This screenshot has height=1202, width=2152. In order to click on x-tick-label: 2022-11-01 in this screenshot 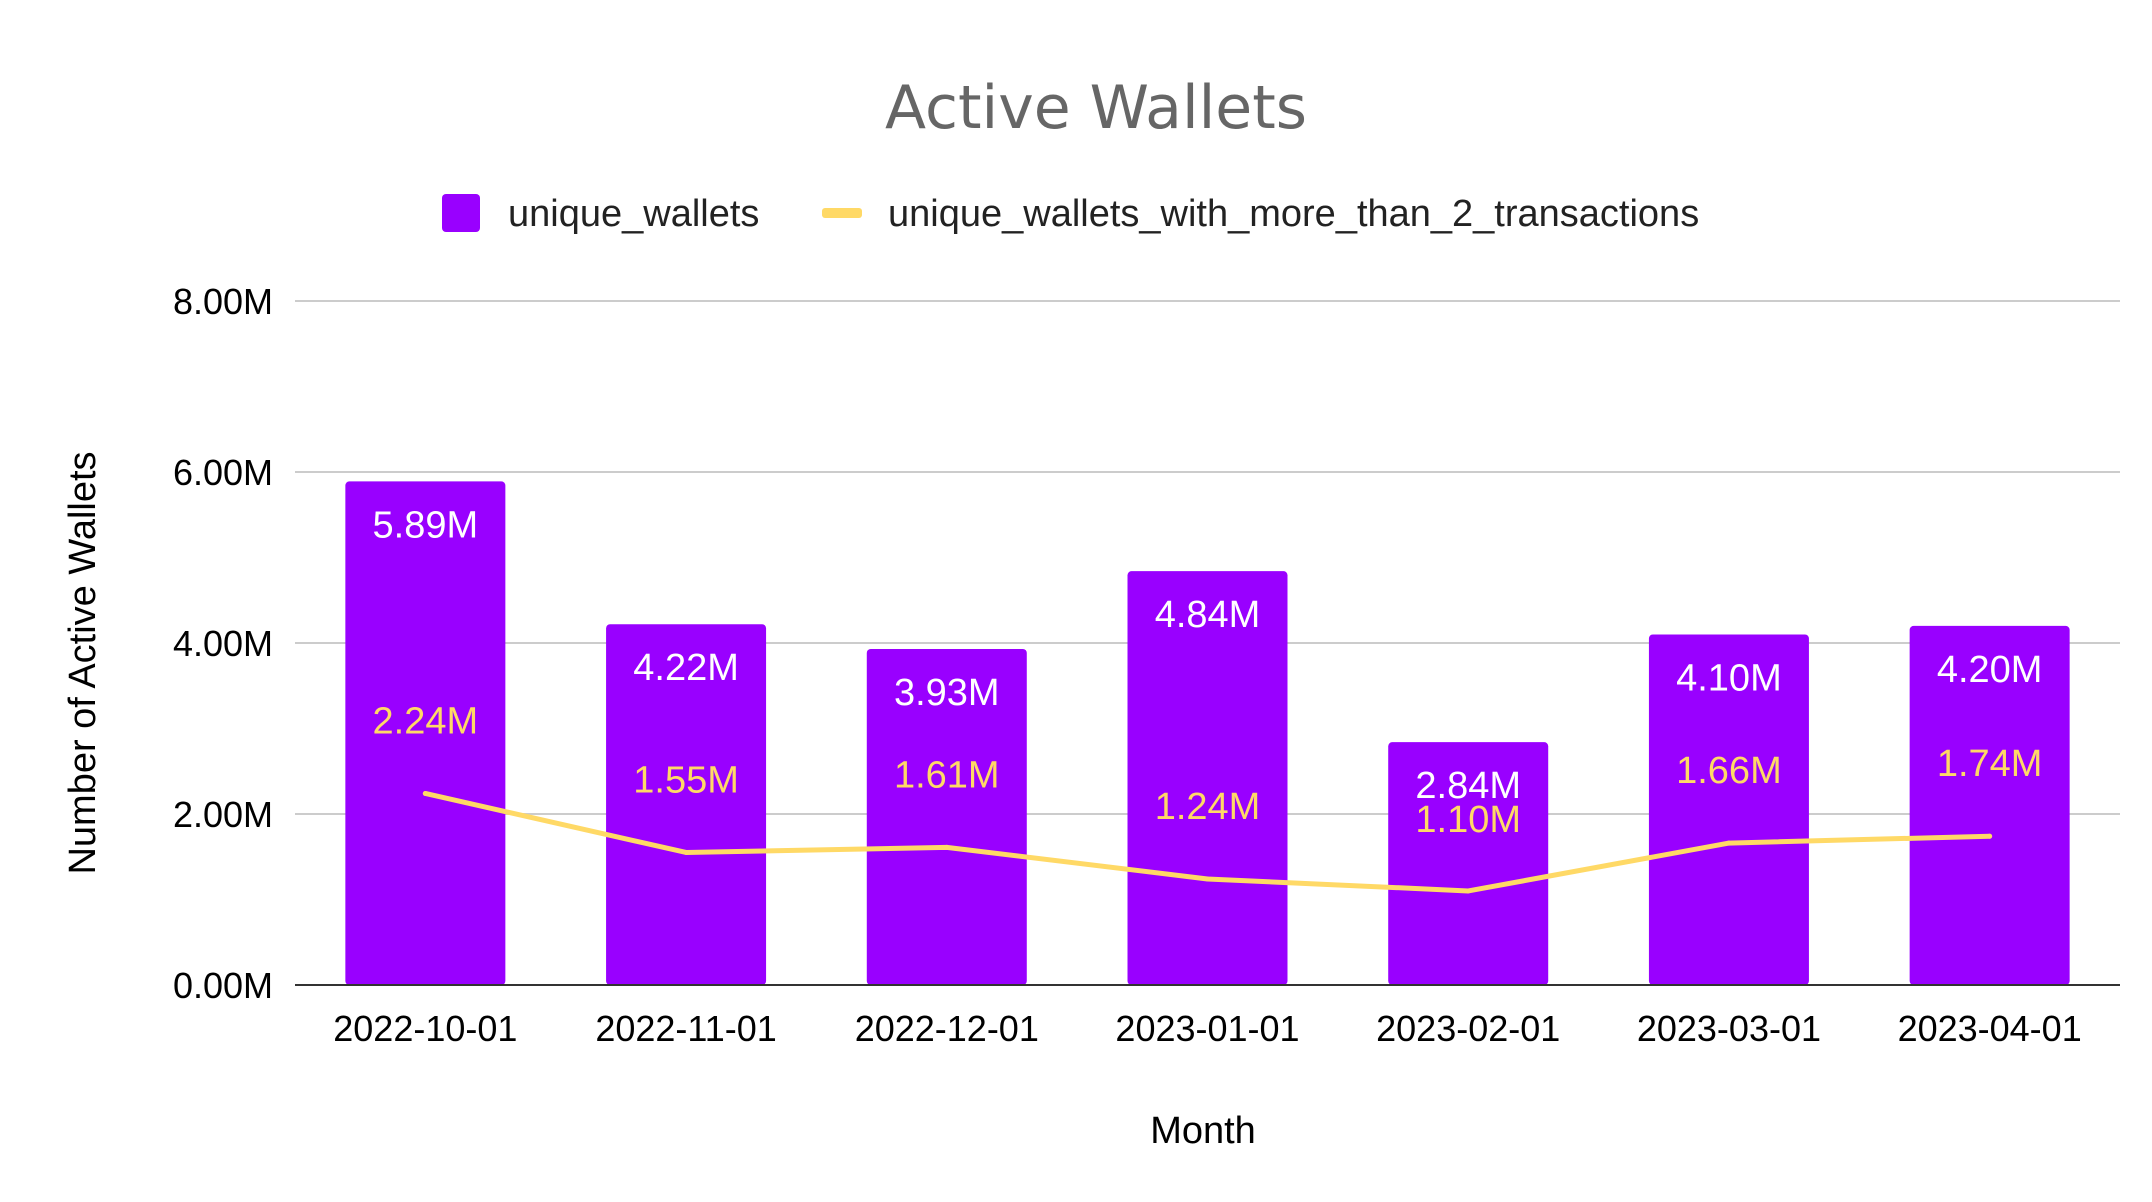, I will do `click(685, 1028)`.